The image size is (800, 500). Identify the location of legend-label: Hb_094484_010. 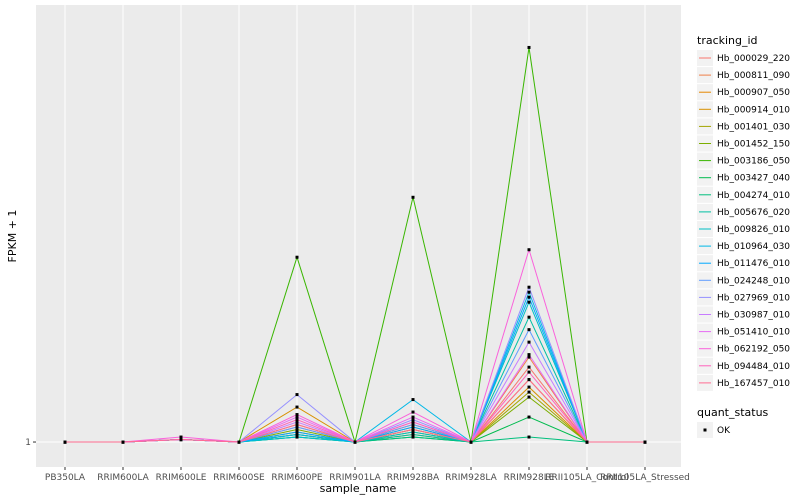
(753, 367).